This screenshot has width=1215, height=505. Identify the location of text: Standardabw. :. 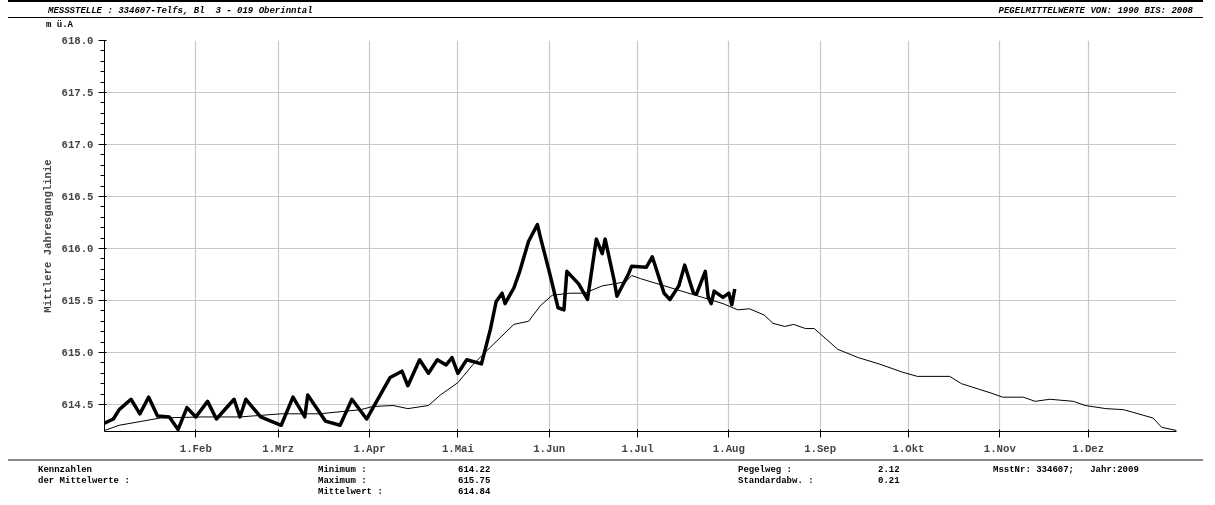
(776, 481).